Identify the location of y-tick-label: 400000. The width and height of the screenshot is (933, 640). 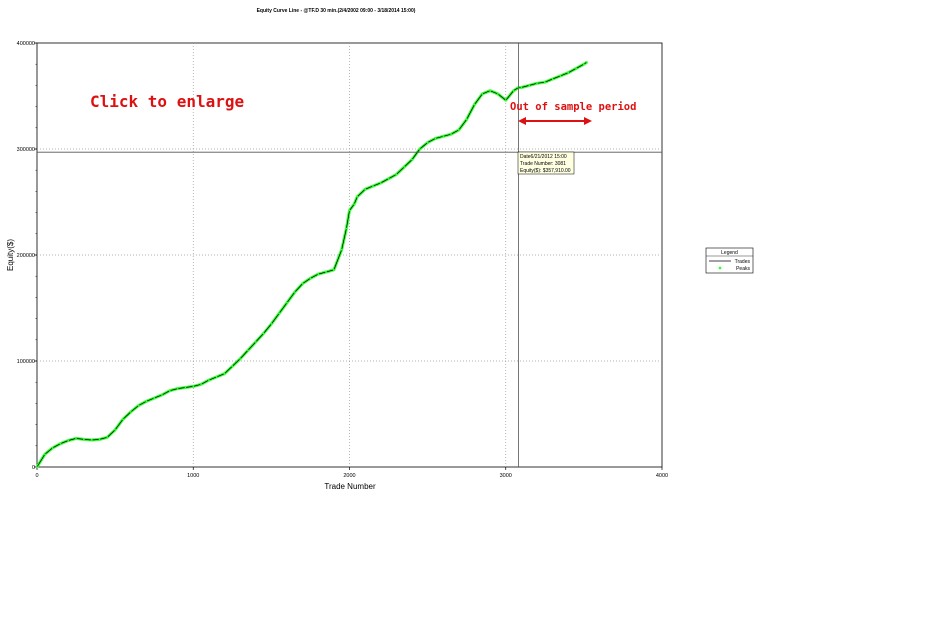
(26, 44).